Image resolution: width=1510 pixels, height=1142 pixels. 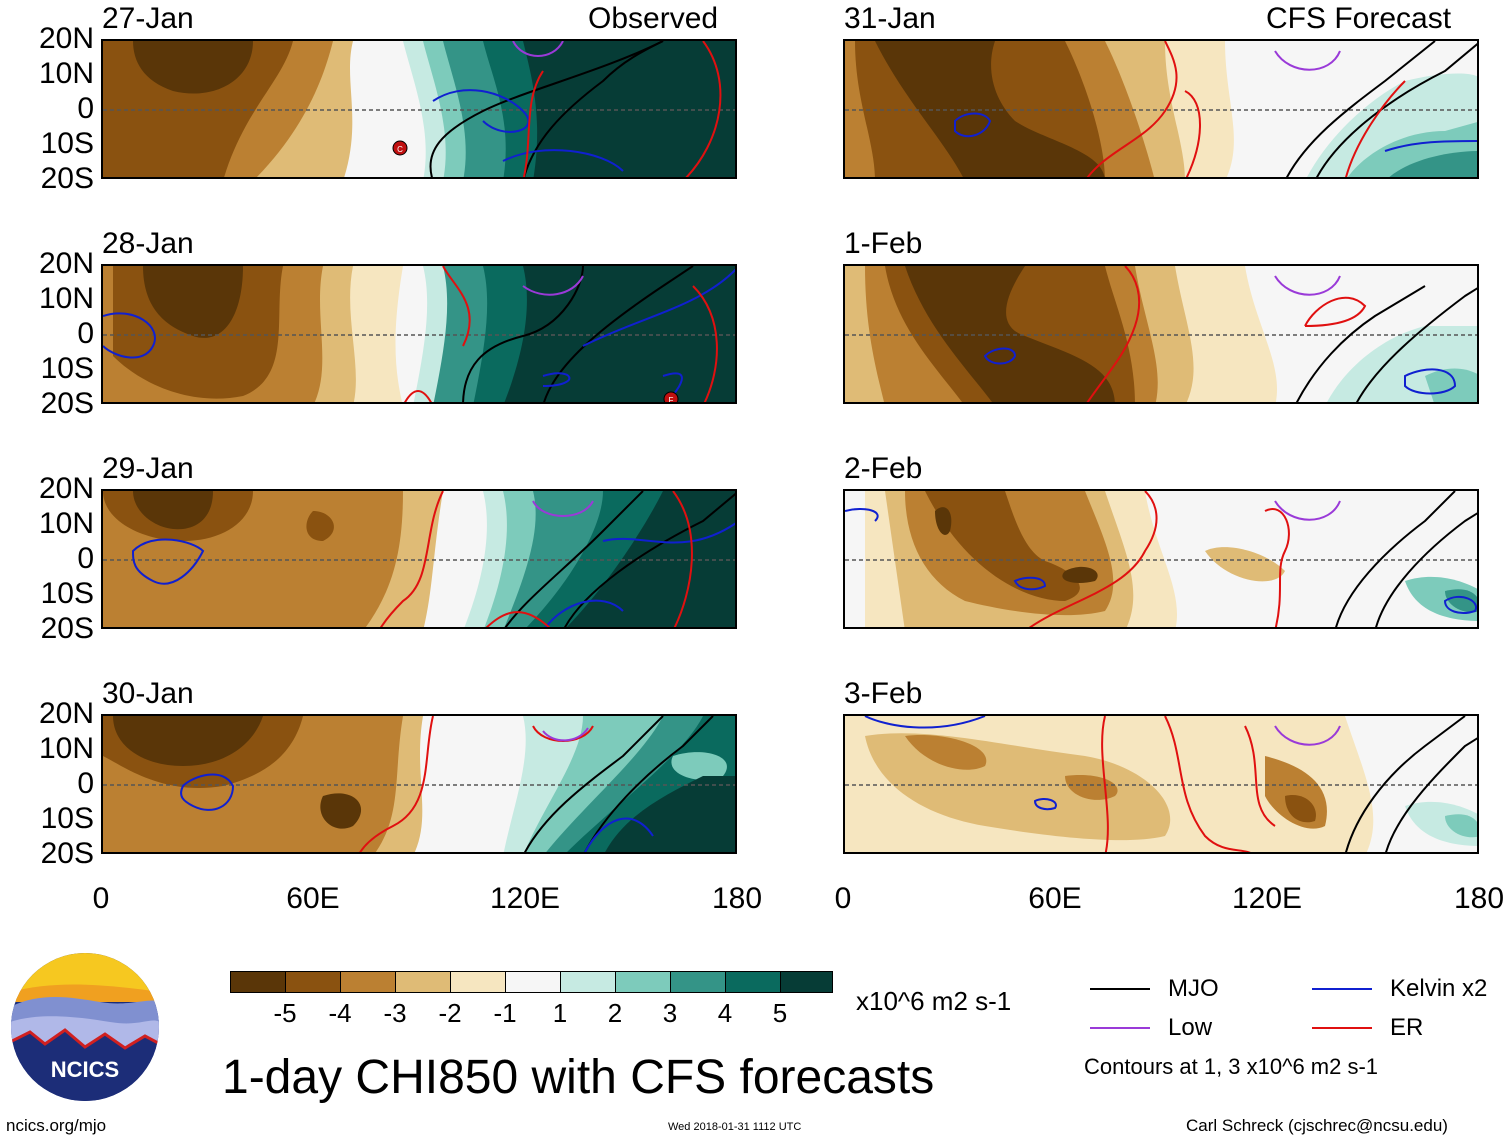 What do you see at coordinates (1161, 784) in the screenshot?
I see `map-panel-3feb` at bounding box center [1161, 784].